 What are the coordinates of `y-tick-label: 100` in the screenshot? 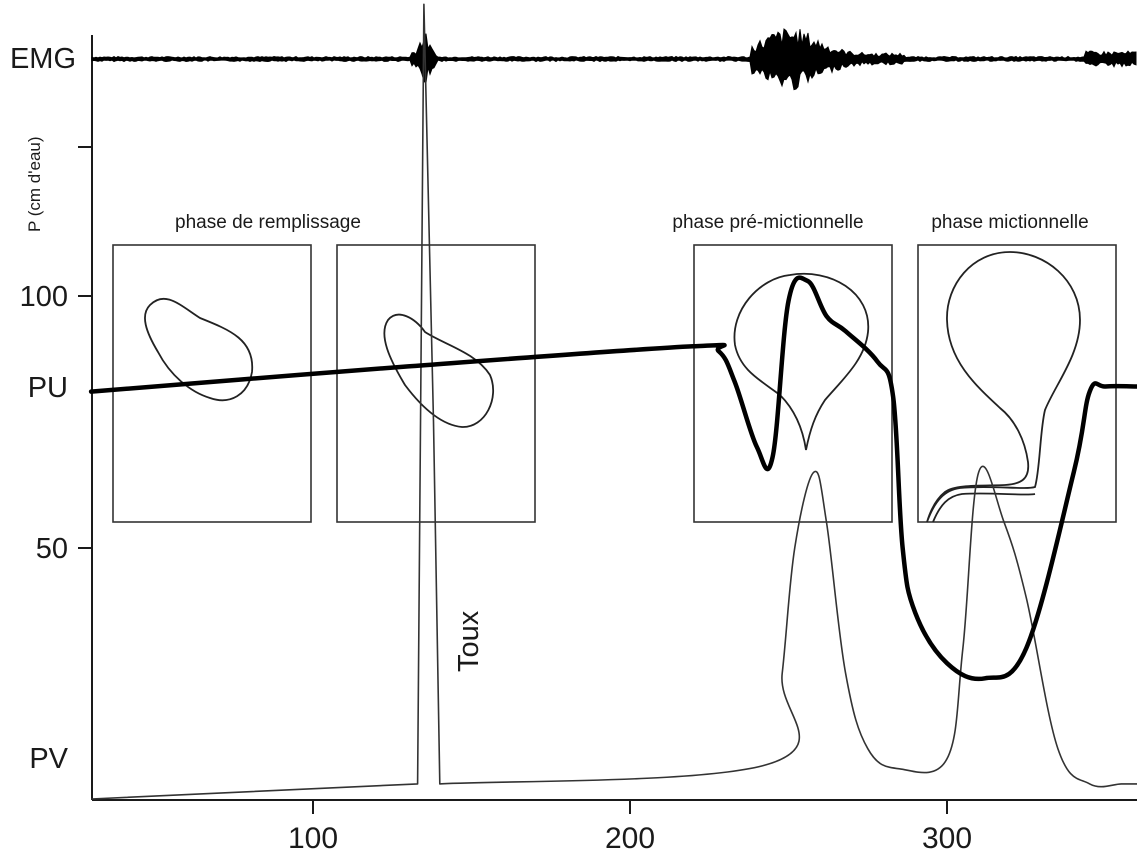 It's located at (44, 297).